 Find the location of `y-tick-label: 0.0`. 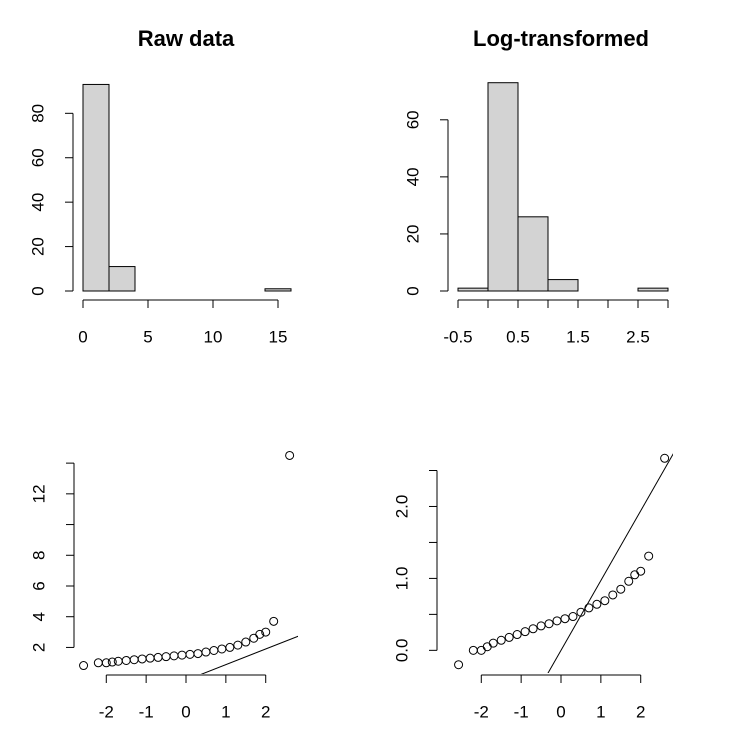

y-tick-label: 0.0 is located at coordinates (401, 651).